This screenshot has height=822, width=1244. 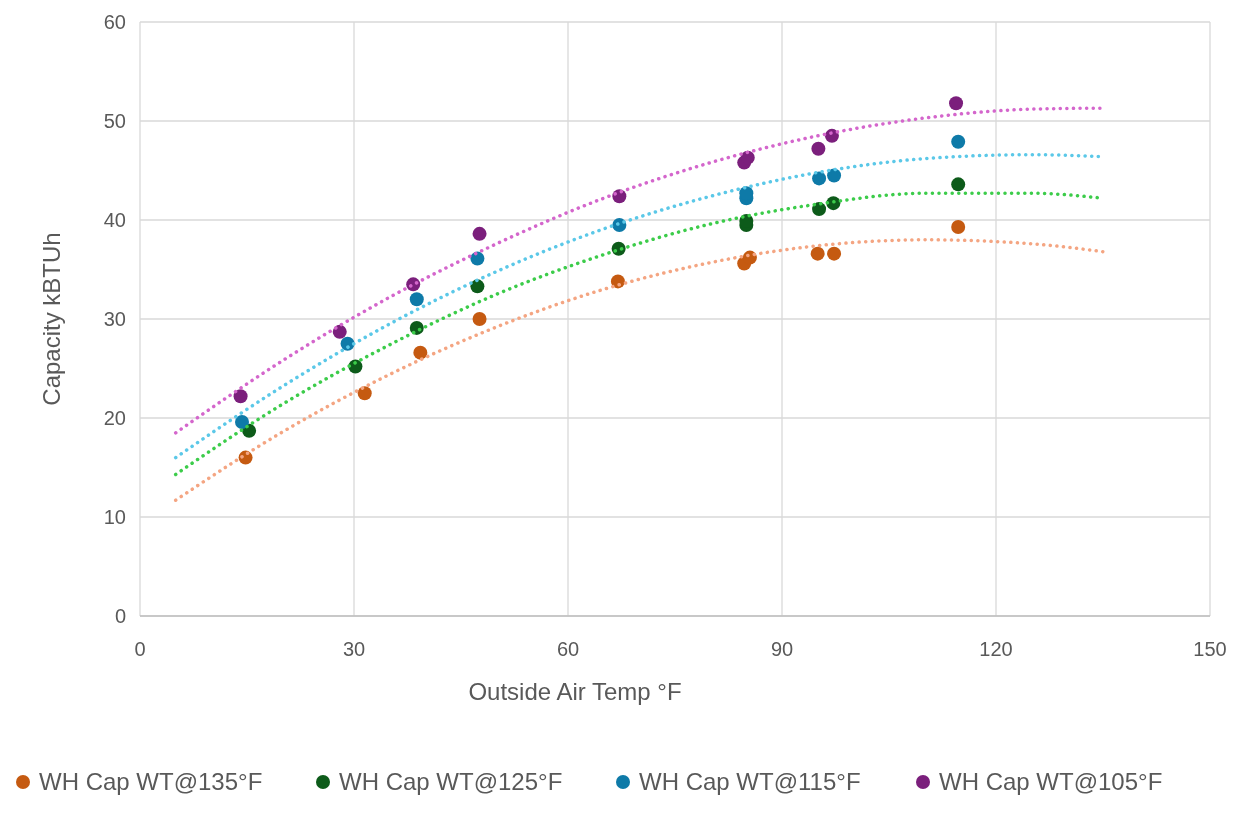 What do you see at coordinates (151, 782) in the screenshot?
I see `legend-label: WH Cap WT@135°F` at bounding box center [151, 782].